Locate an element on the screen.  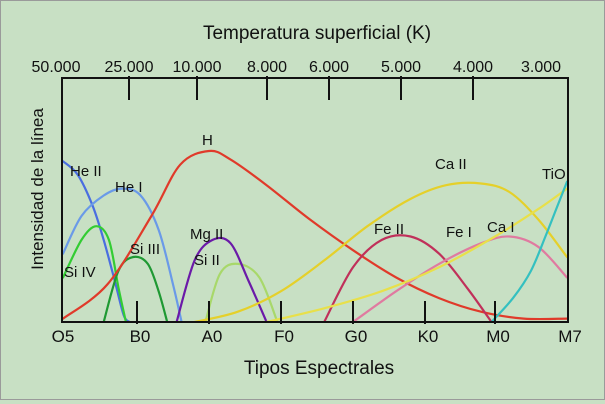
bottom-tick-label: F0 is located at coordinates (284, 336).